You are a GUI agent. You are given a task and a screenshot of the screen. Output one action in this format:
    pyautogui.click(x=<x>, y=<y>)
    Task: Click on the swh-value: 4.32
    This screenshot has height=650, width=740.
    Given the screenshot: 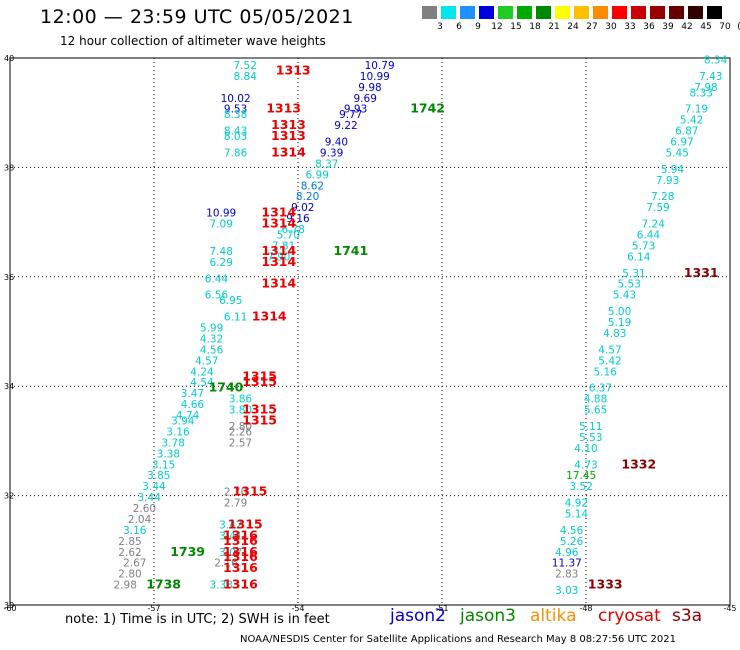 What is the action you would take?
    pyautogui.click(x=211, y=339)
    